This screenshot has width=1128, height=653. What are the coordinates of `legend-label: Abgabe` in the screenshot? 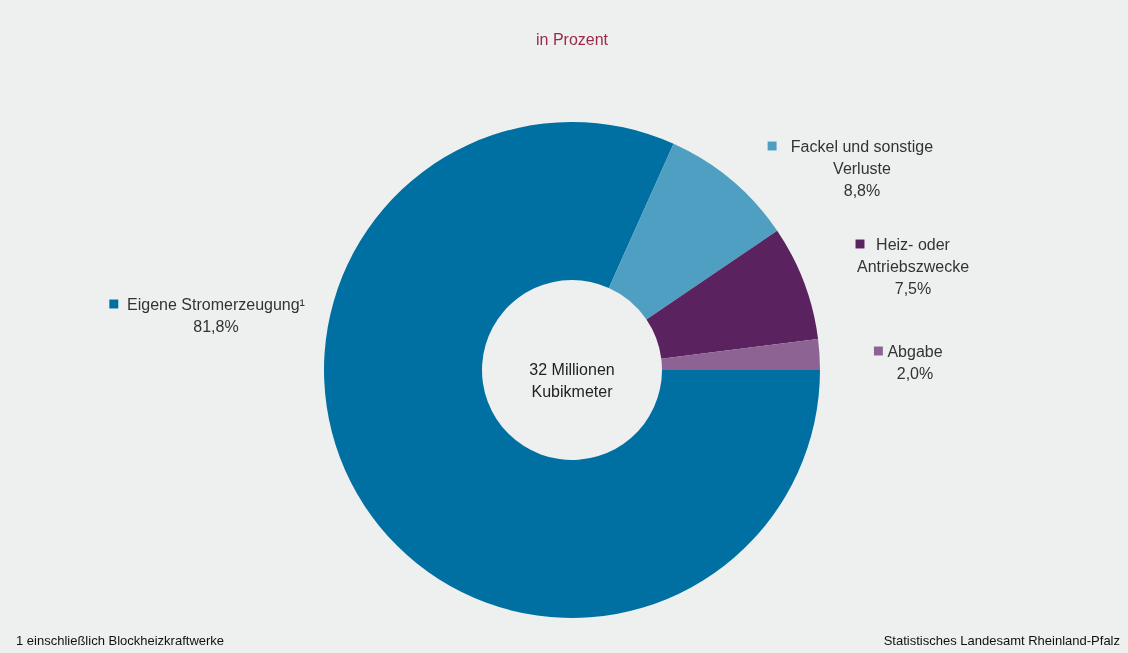 It's located at (915, 351).